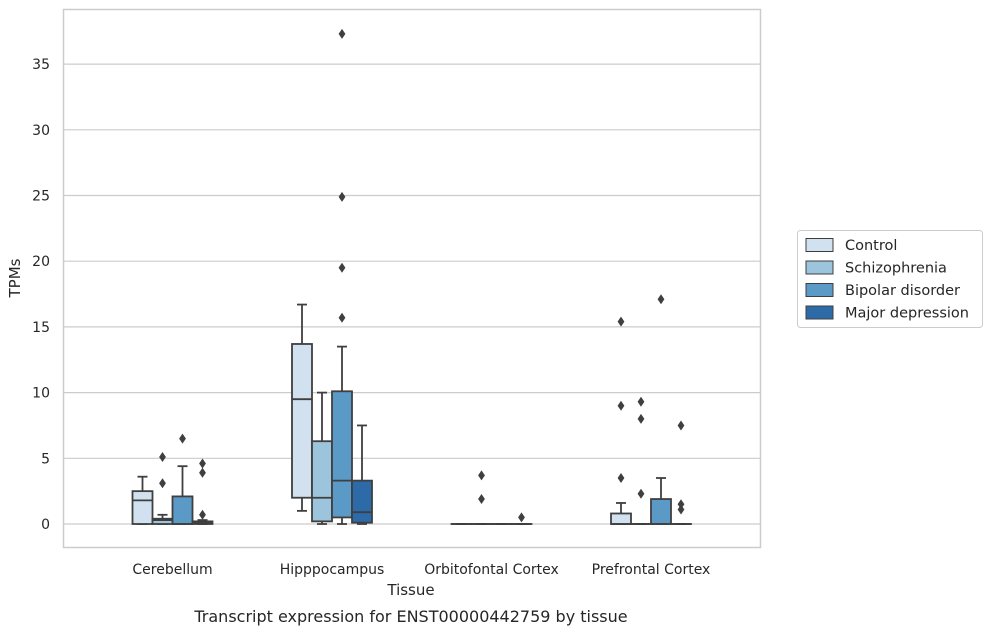  Describe the element at coordinates (819, 245) in the screenshot. I see `legend-swatch-control` at that location.